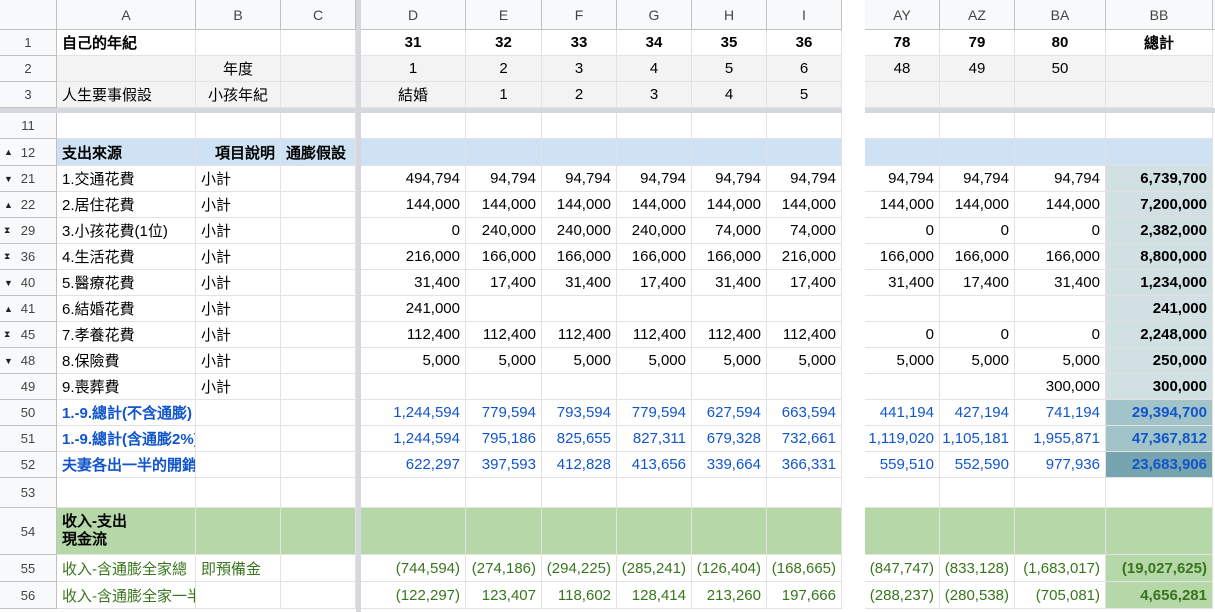 Image resolution: width=1215 pixels, height=612 pixels. I want to click on cell-ay55: (847,747), so click(902, 568).